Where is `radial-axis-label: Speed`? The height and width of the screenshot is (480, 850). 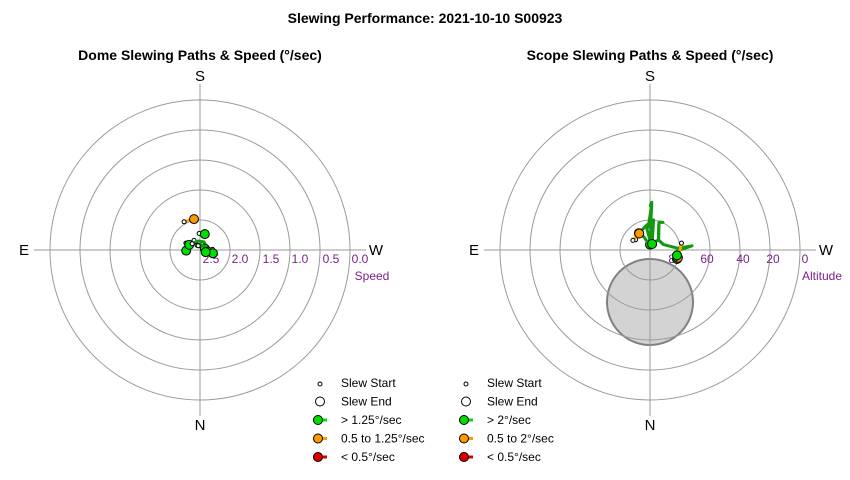 radial-axis-label: Speed is located at coordinates (372, 276).